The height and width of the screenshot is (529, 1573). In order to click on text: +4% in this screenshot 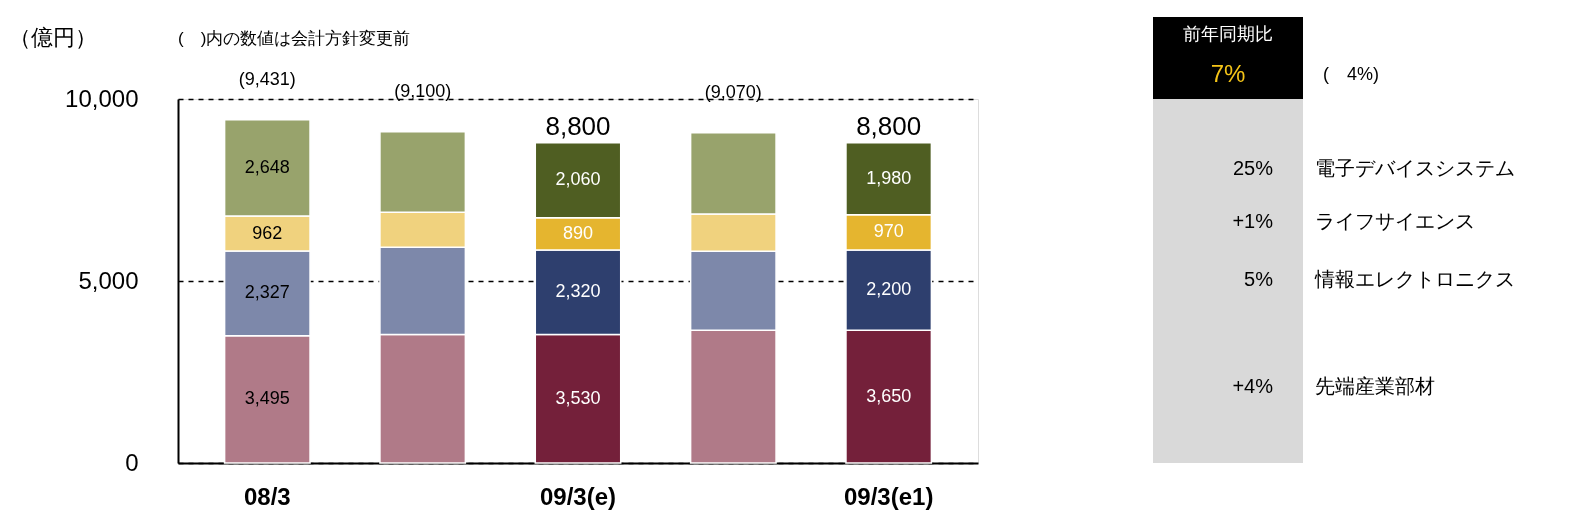, I will do `click(1253, 385)`.